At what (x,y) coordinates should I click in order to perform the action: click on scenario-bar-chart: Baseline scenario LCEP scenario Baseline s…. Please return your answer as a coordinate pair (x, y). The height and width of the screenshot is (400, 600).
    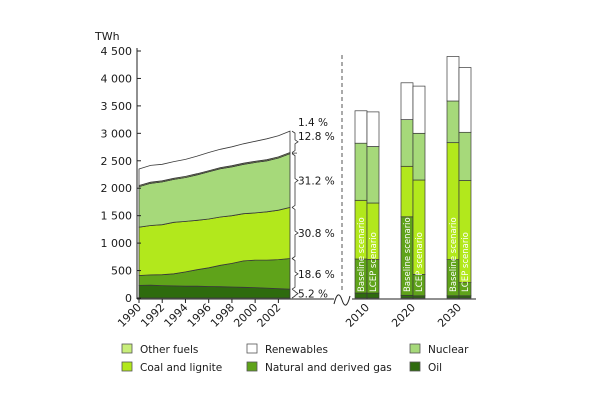
    Looking at the image, I should click on (413, 177).